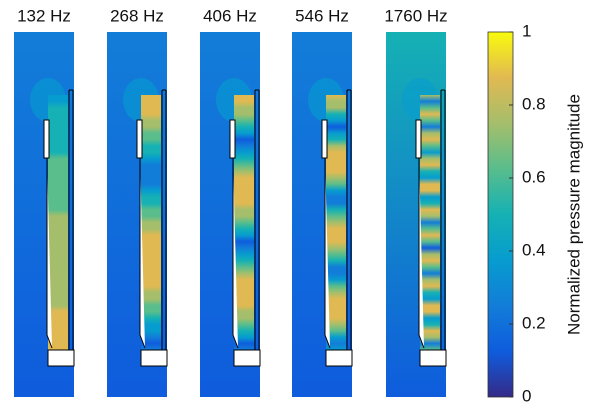 The height and width of the screenshot is (405, 593). I want to click on colorbar, so click(500, 214).